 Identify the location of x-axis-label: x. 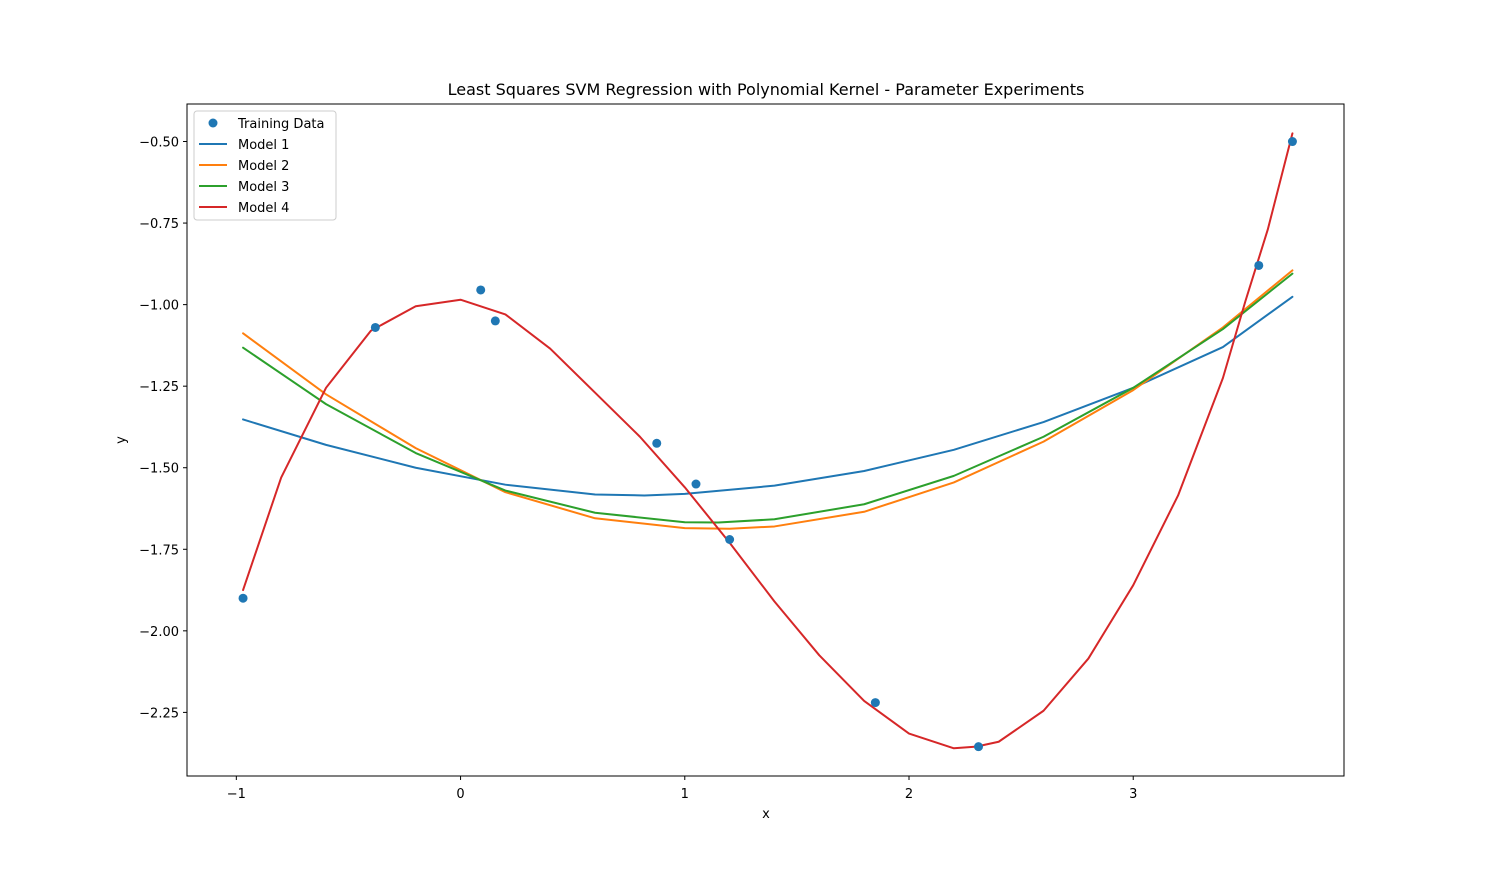
(766, 814).